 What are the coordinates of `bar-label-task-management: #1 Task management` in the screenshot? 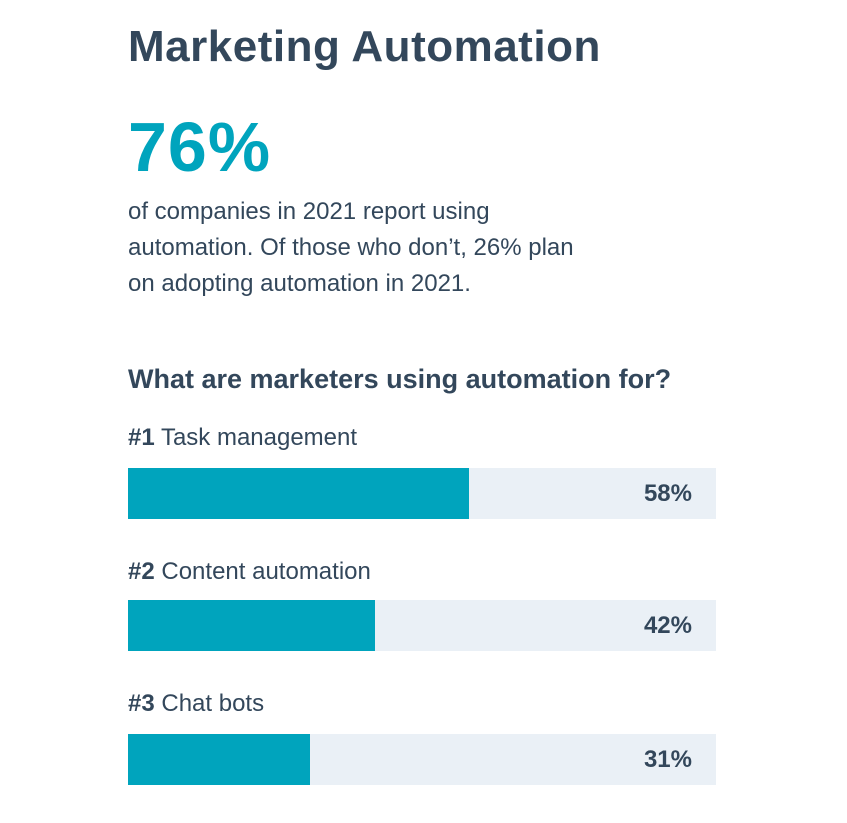 It's located at (242, 438).